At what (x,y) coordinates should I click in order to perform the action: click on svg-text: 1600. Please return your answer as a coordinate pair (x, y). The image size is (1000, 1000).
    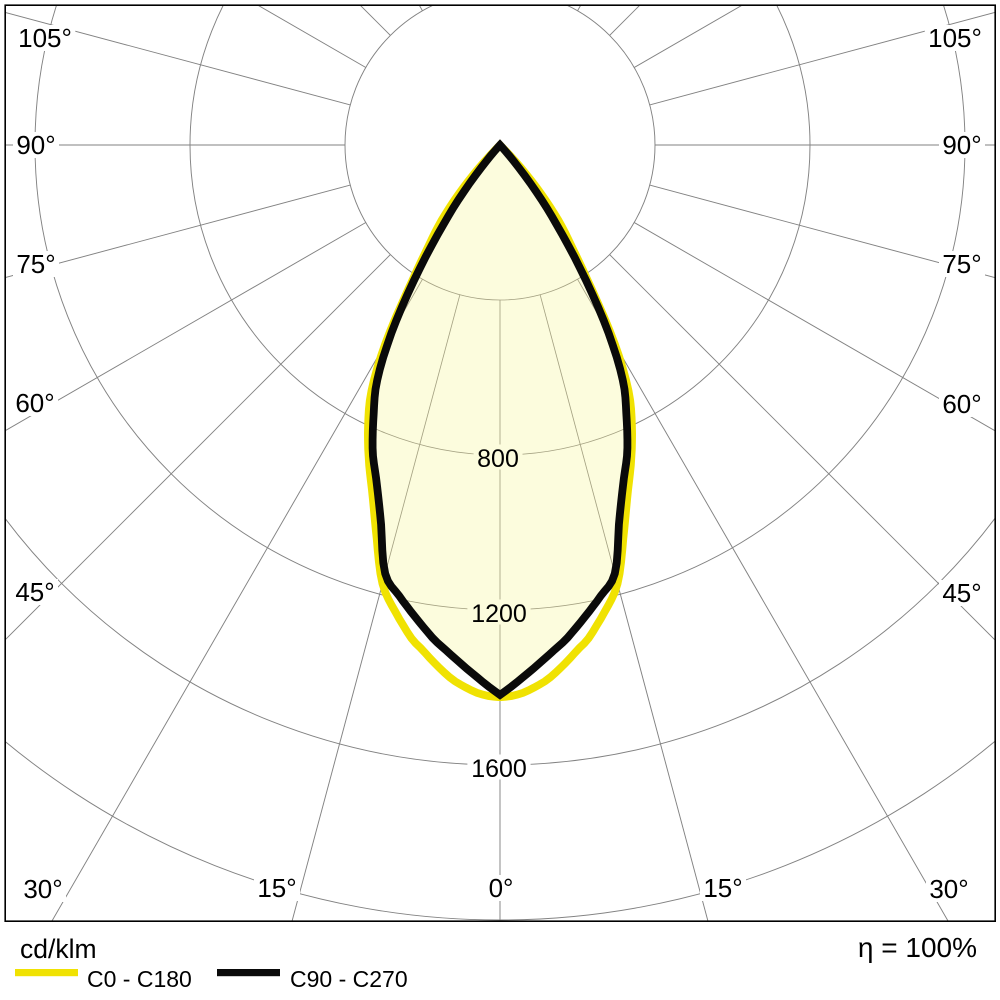
    Looking at the image, I should click on (499, 769).